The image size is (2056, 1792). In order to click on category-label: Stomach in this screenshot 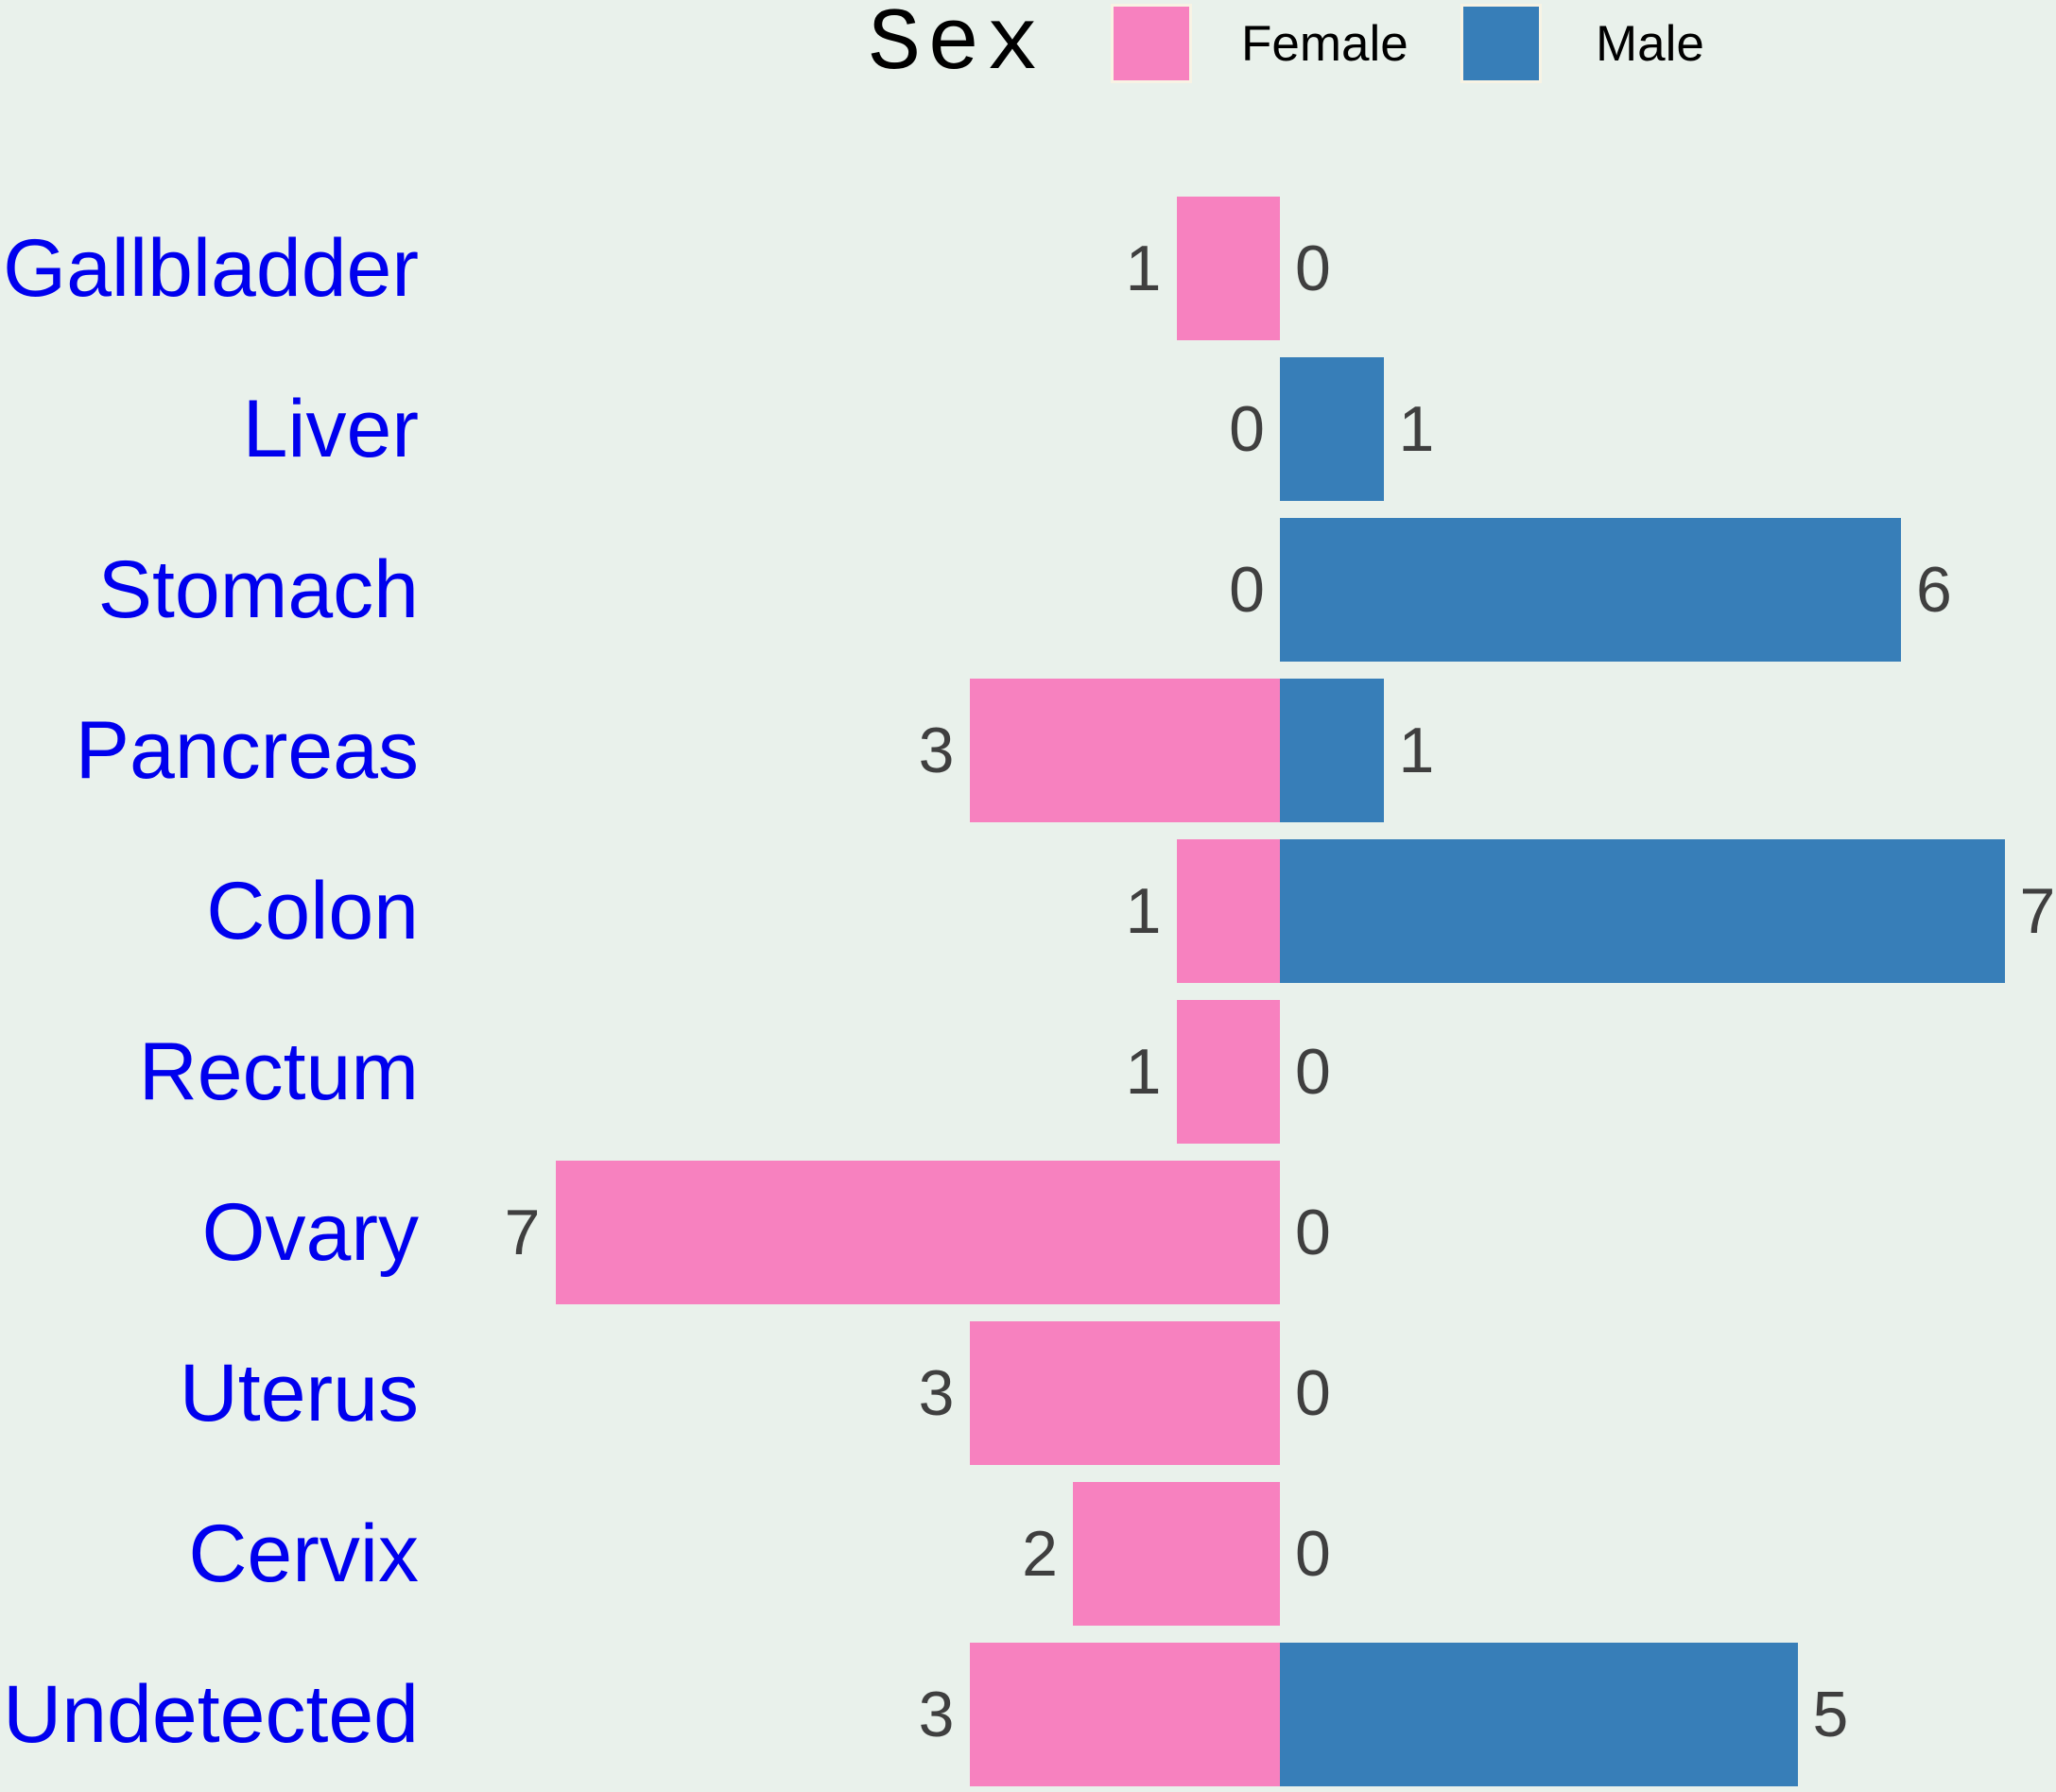, I will do `click(258, 589)`.